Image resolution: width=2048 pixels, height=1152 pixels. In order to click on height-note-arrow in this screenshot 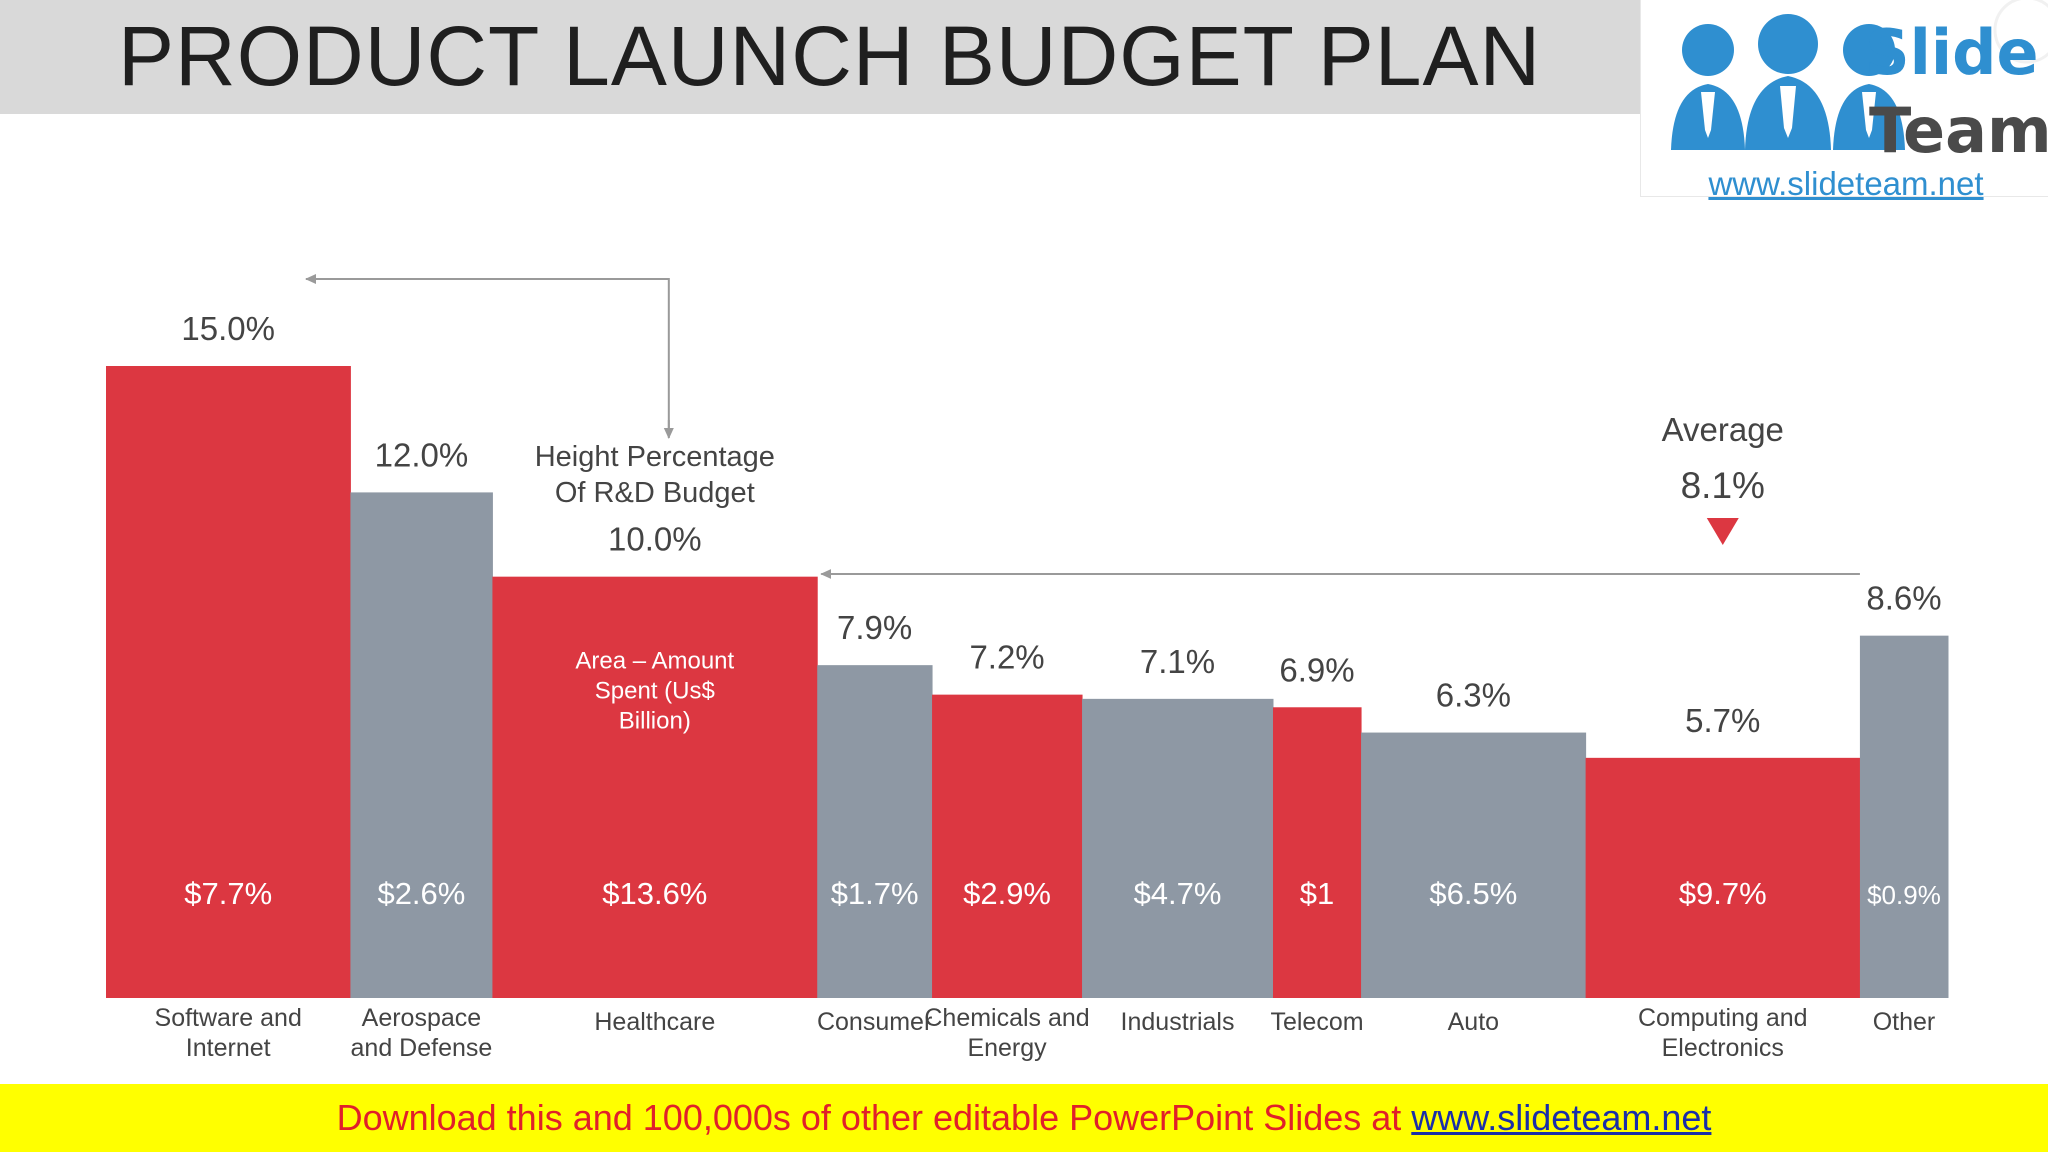, I will do `click(487, 355)`.